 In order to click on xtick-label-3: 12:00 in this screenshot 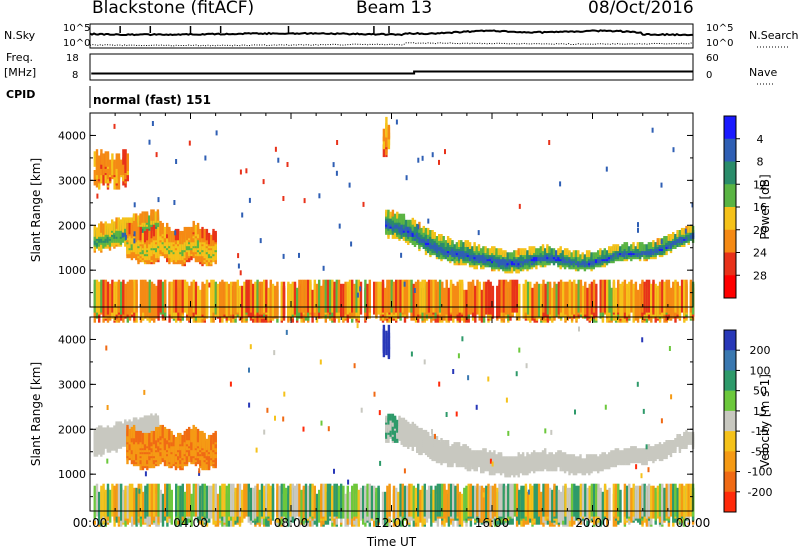, I will do `click(391, 523)`.